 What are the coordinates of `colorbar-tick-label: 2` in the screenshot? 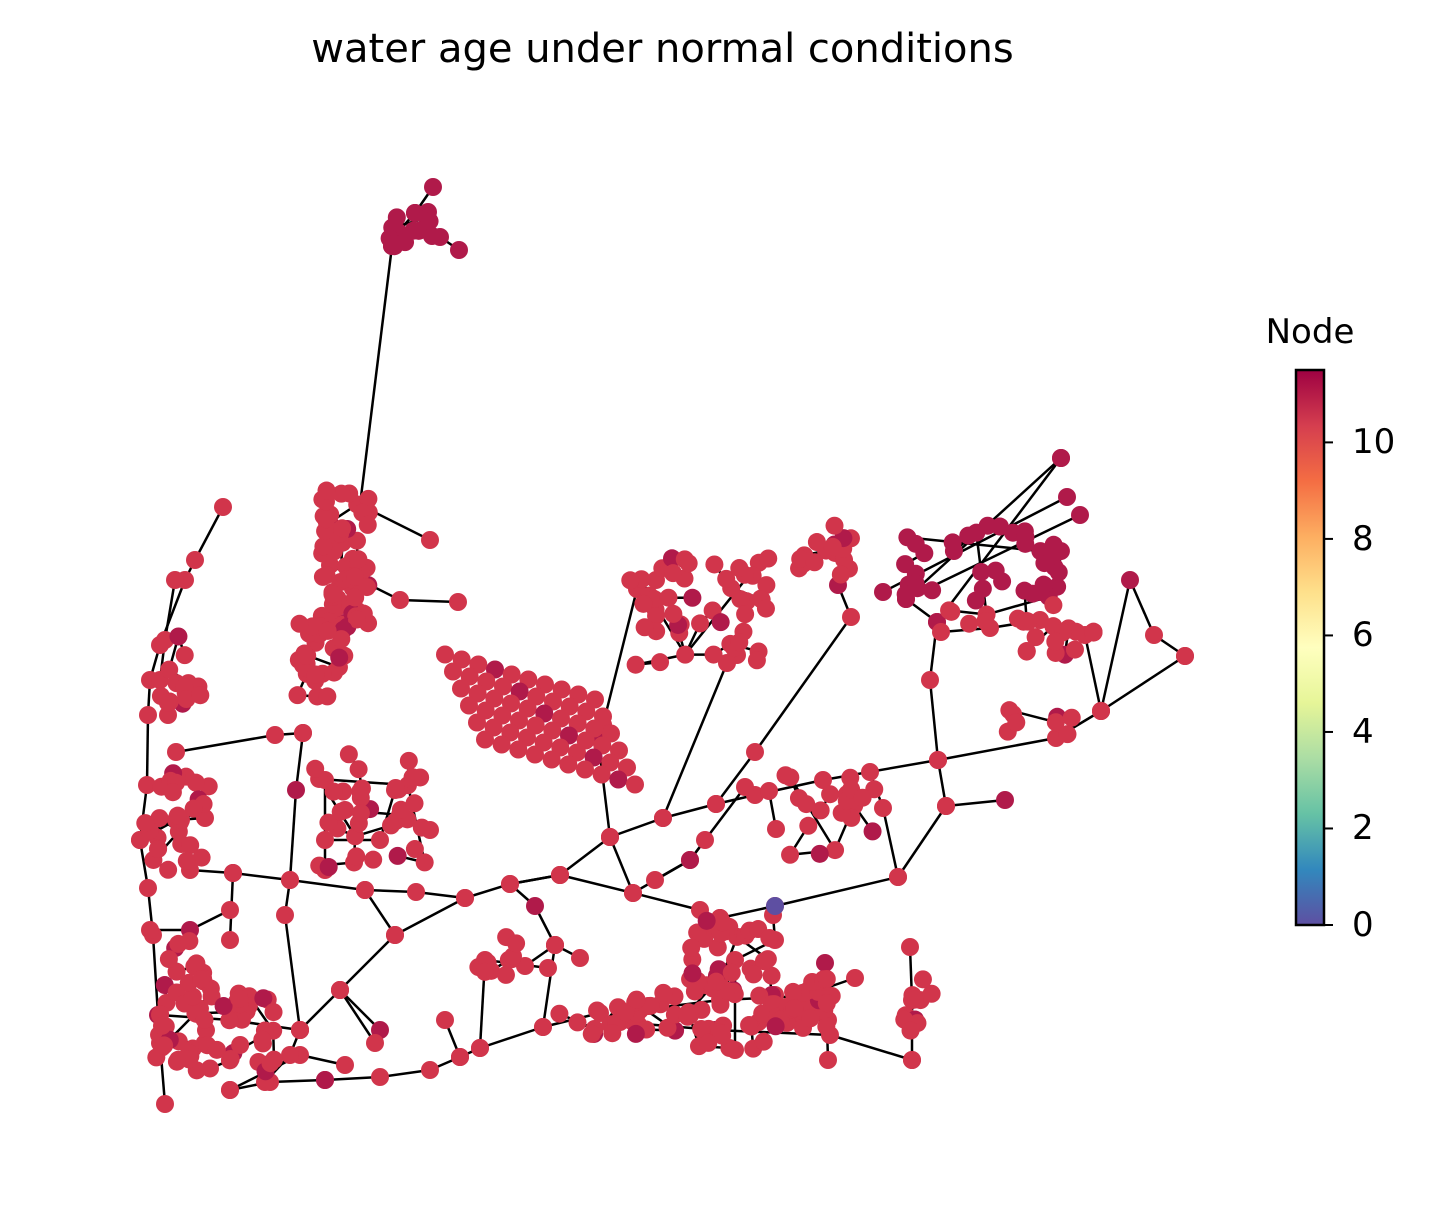 It's located at (1363, 828).